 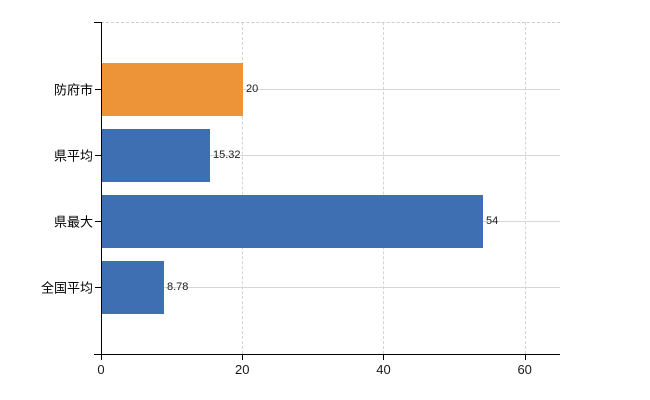 I want to click on bar-value-label: 8.78, so click(x=178, y=287).